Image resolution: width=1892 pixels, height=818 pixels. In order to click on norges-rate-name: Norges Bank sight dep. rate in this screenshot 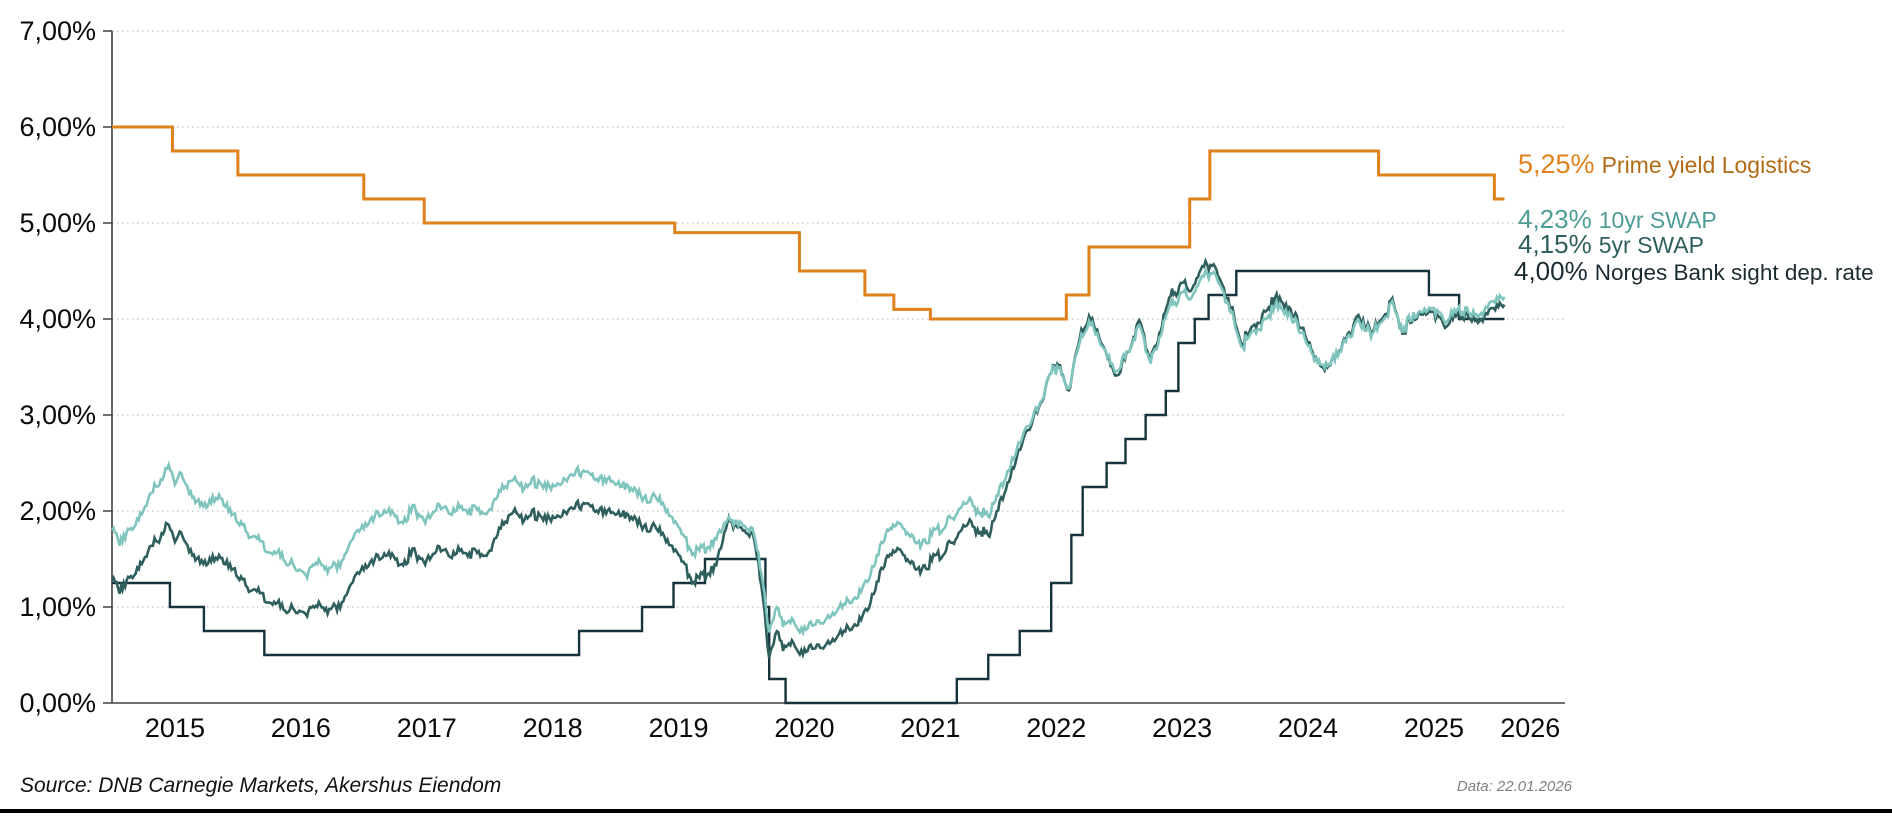, I will do `click(1734, 272)`.